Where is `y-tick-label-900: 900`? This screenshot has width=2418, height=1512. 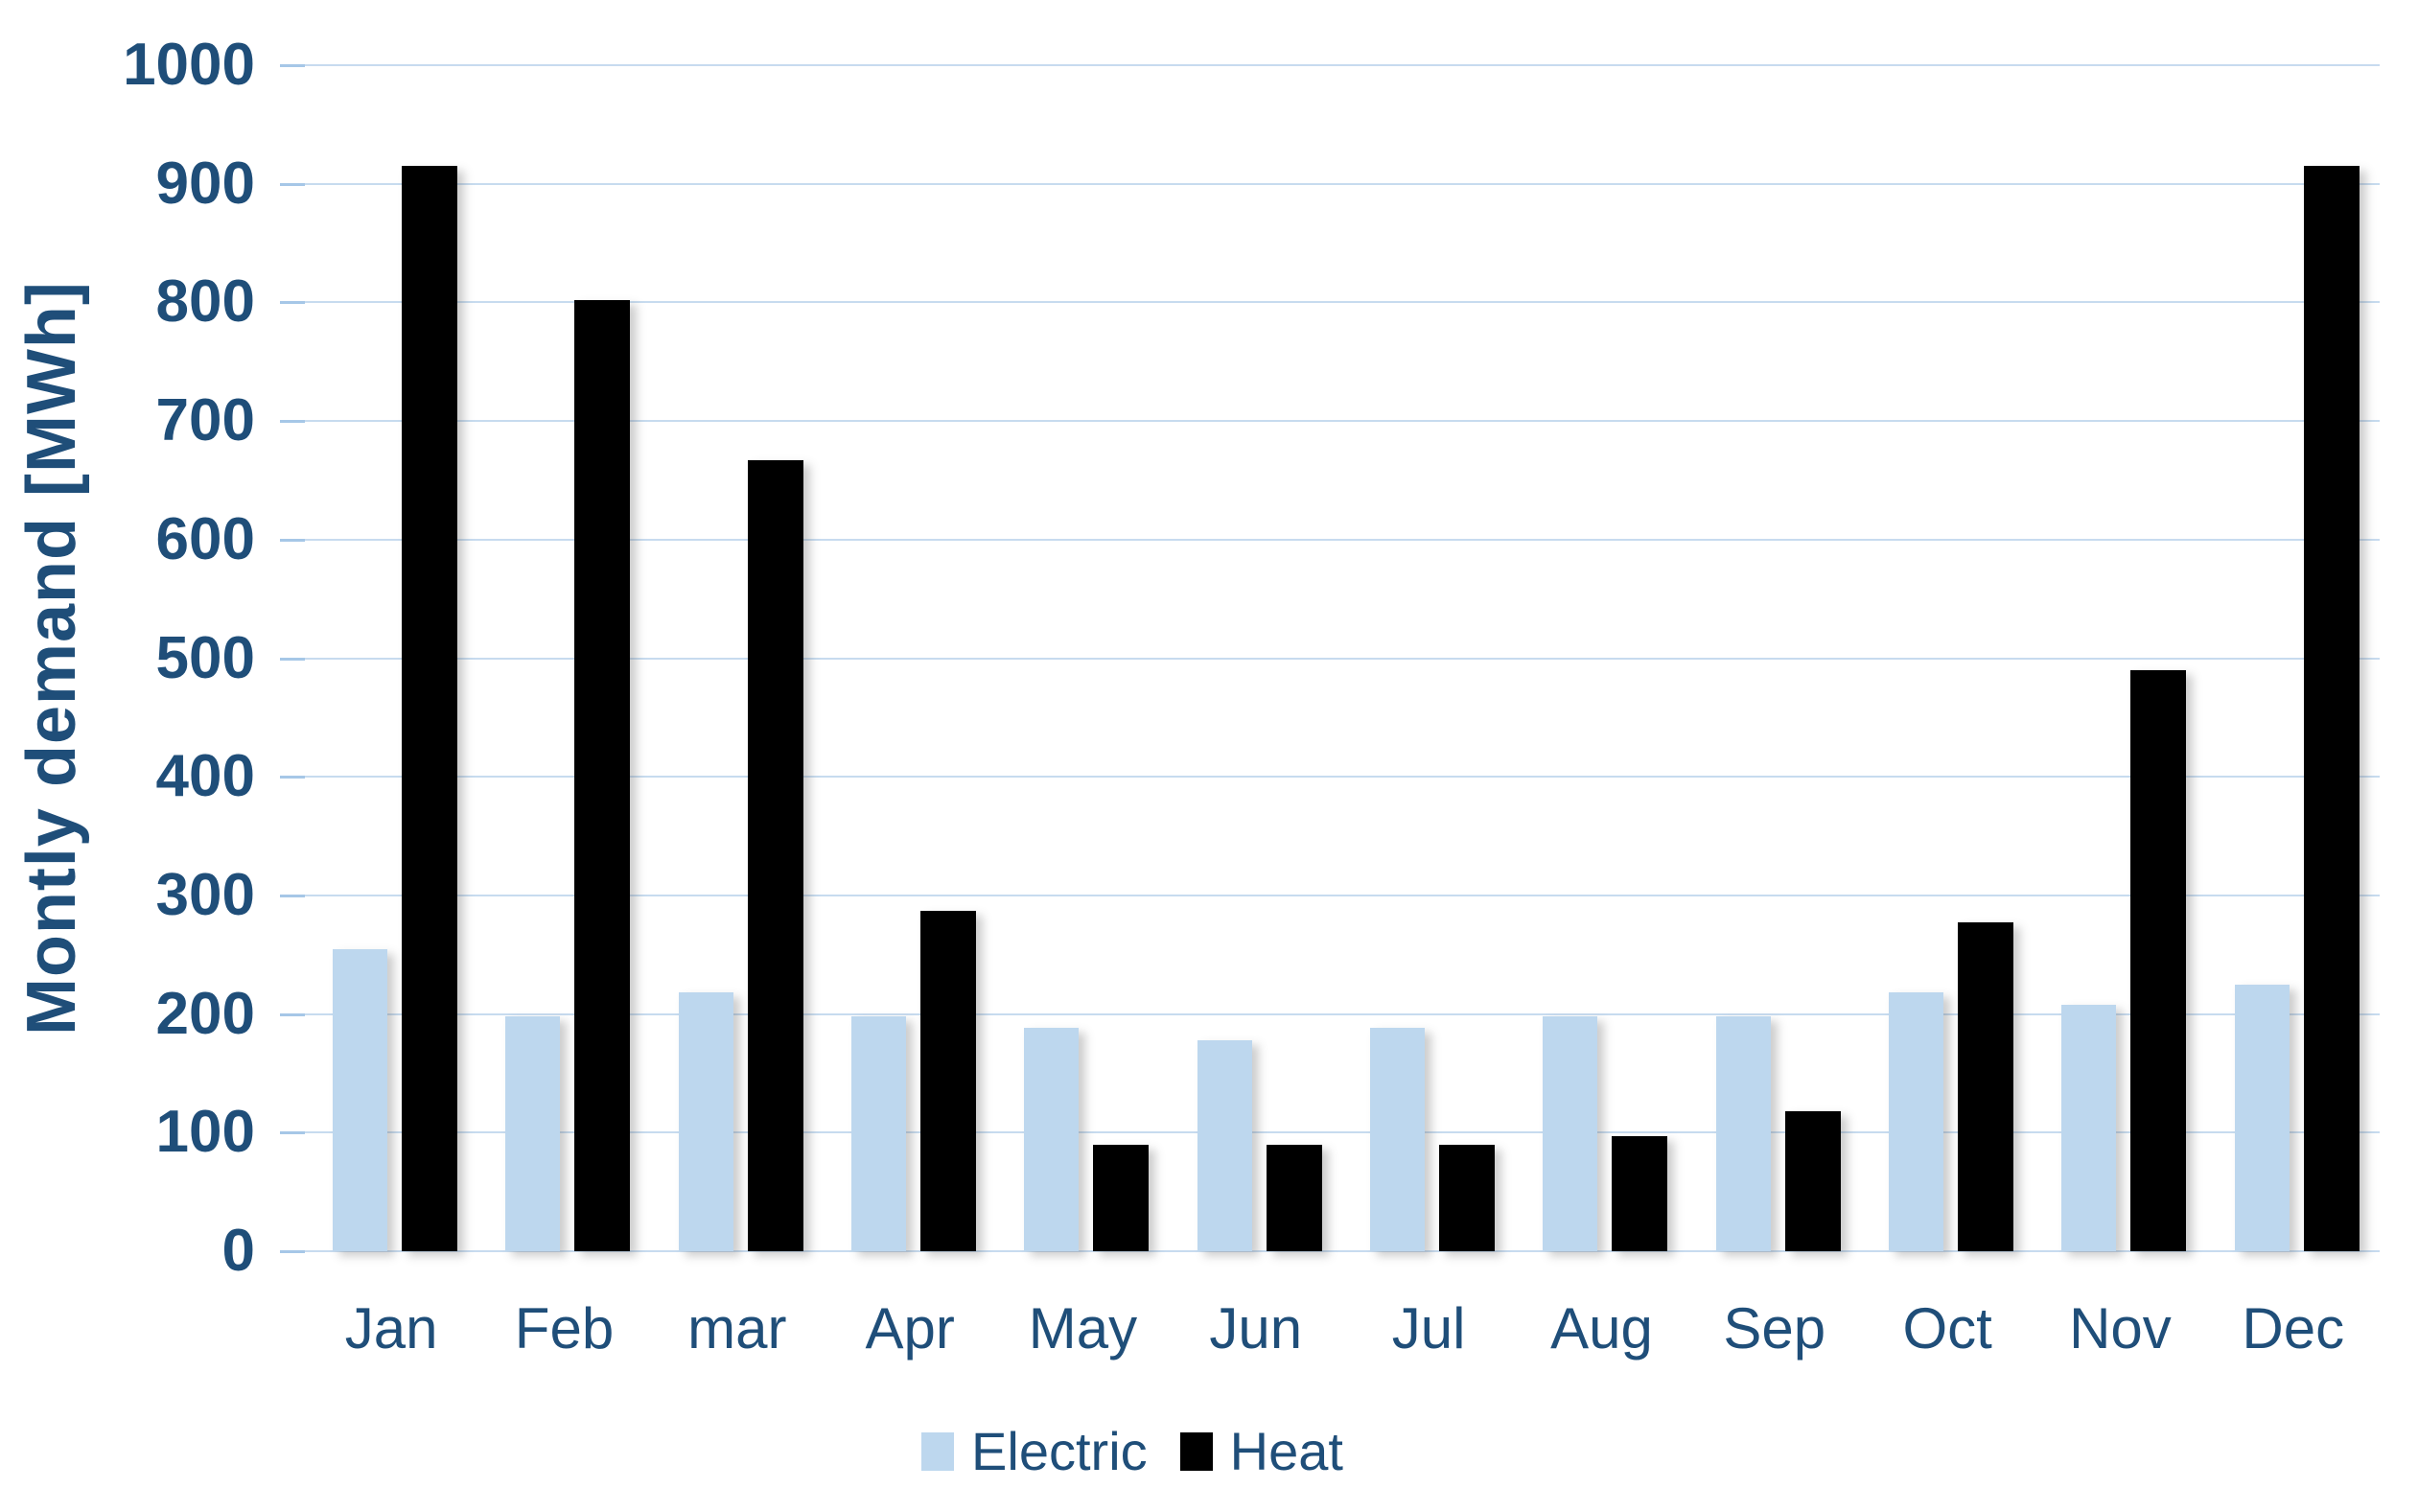 y-tick-label-900: 900 is located at coordinates (205, 183).